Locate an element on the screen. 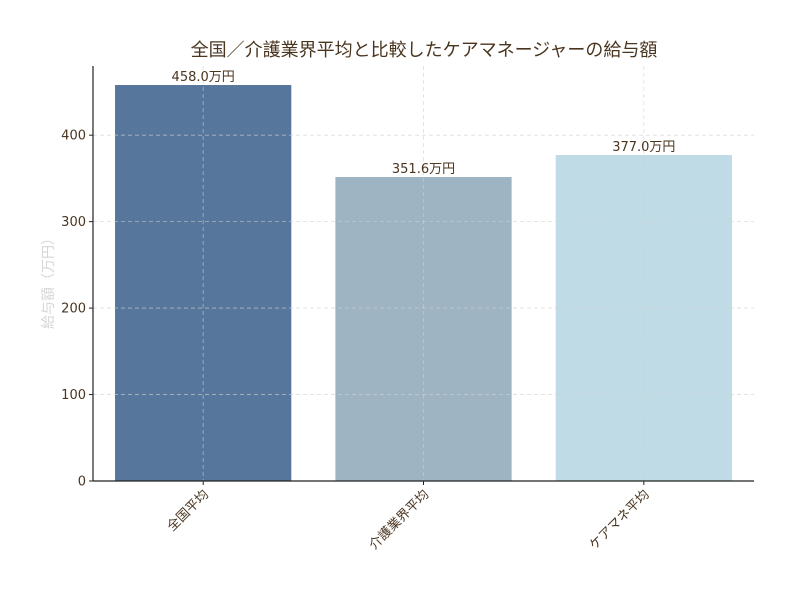 Image resolution: width=796 pixels, height=601 pixels. y-axis-label: 給与額（万円） is located at coordinates (49, 280).